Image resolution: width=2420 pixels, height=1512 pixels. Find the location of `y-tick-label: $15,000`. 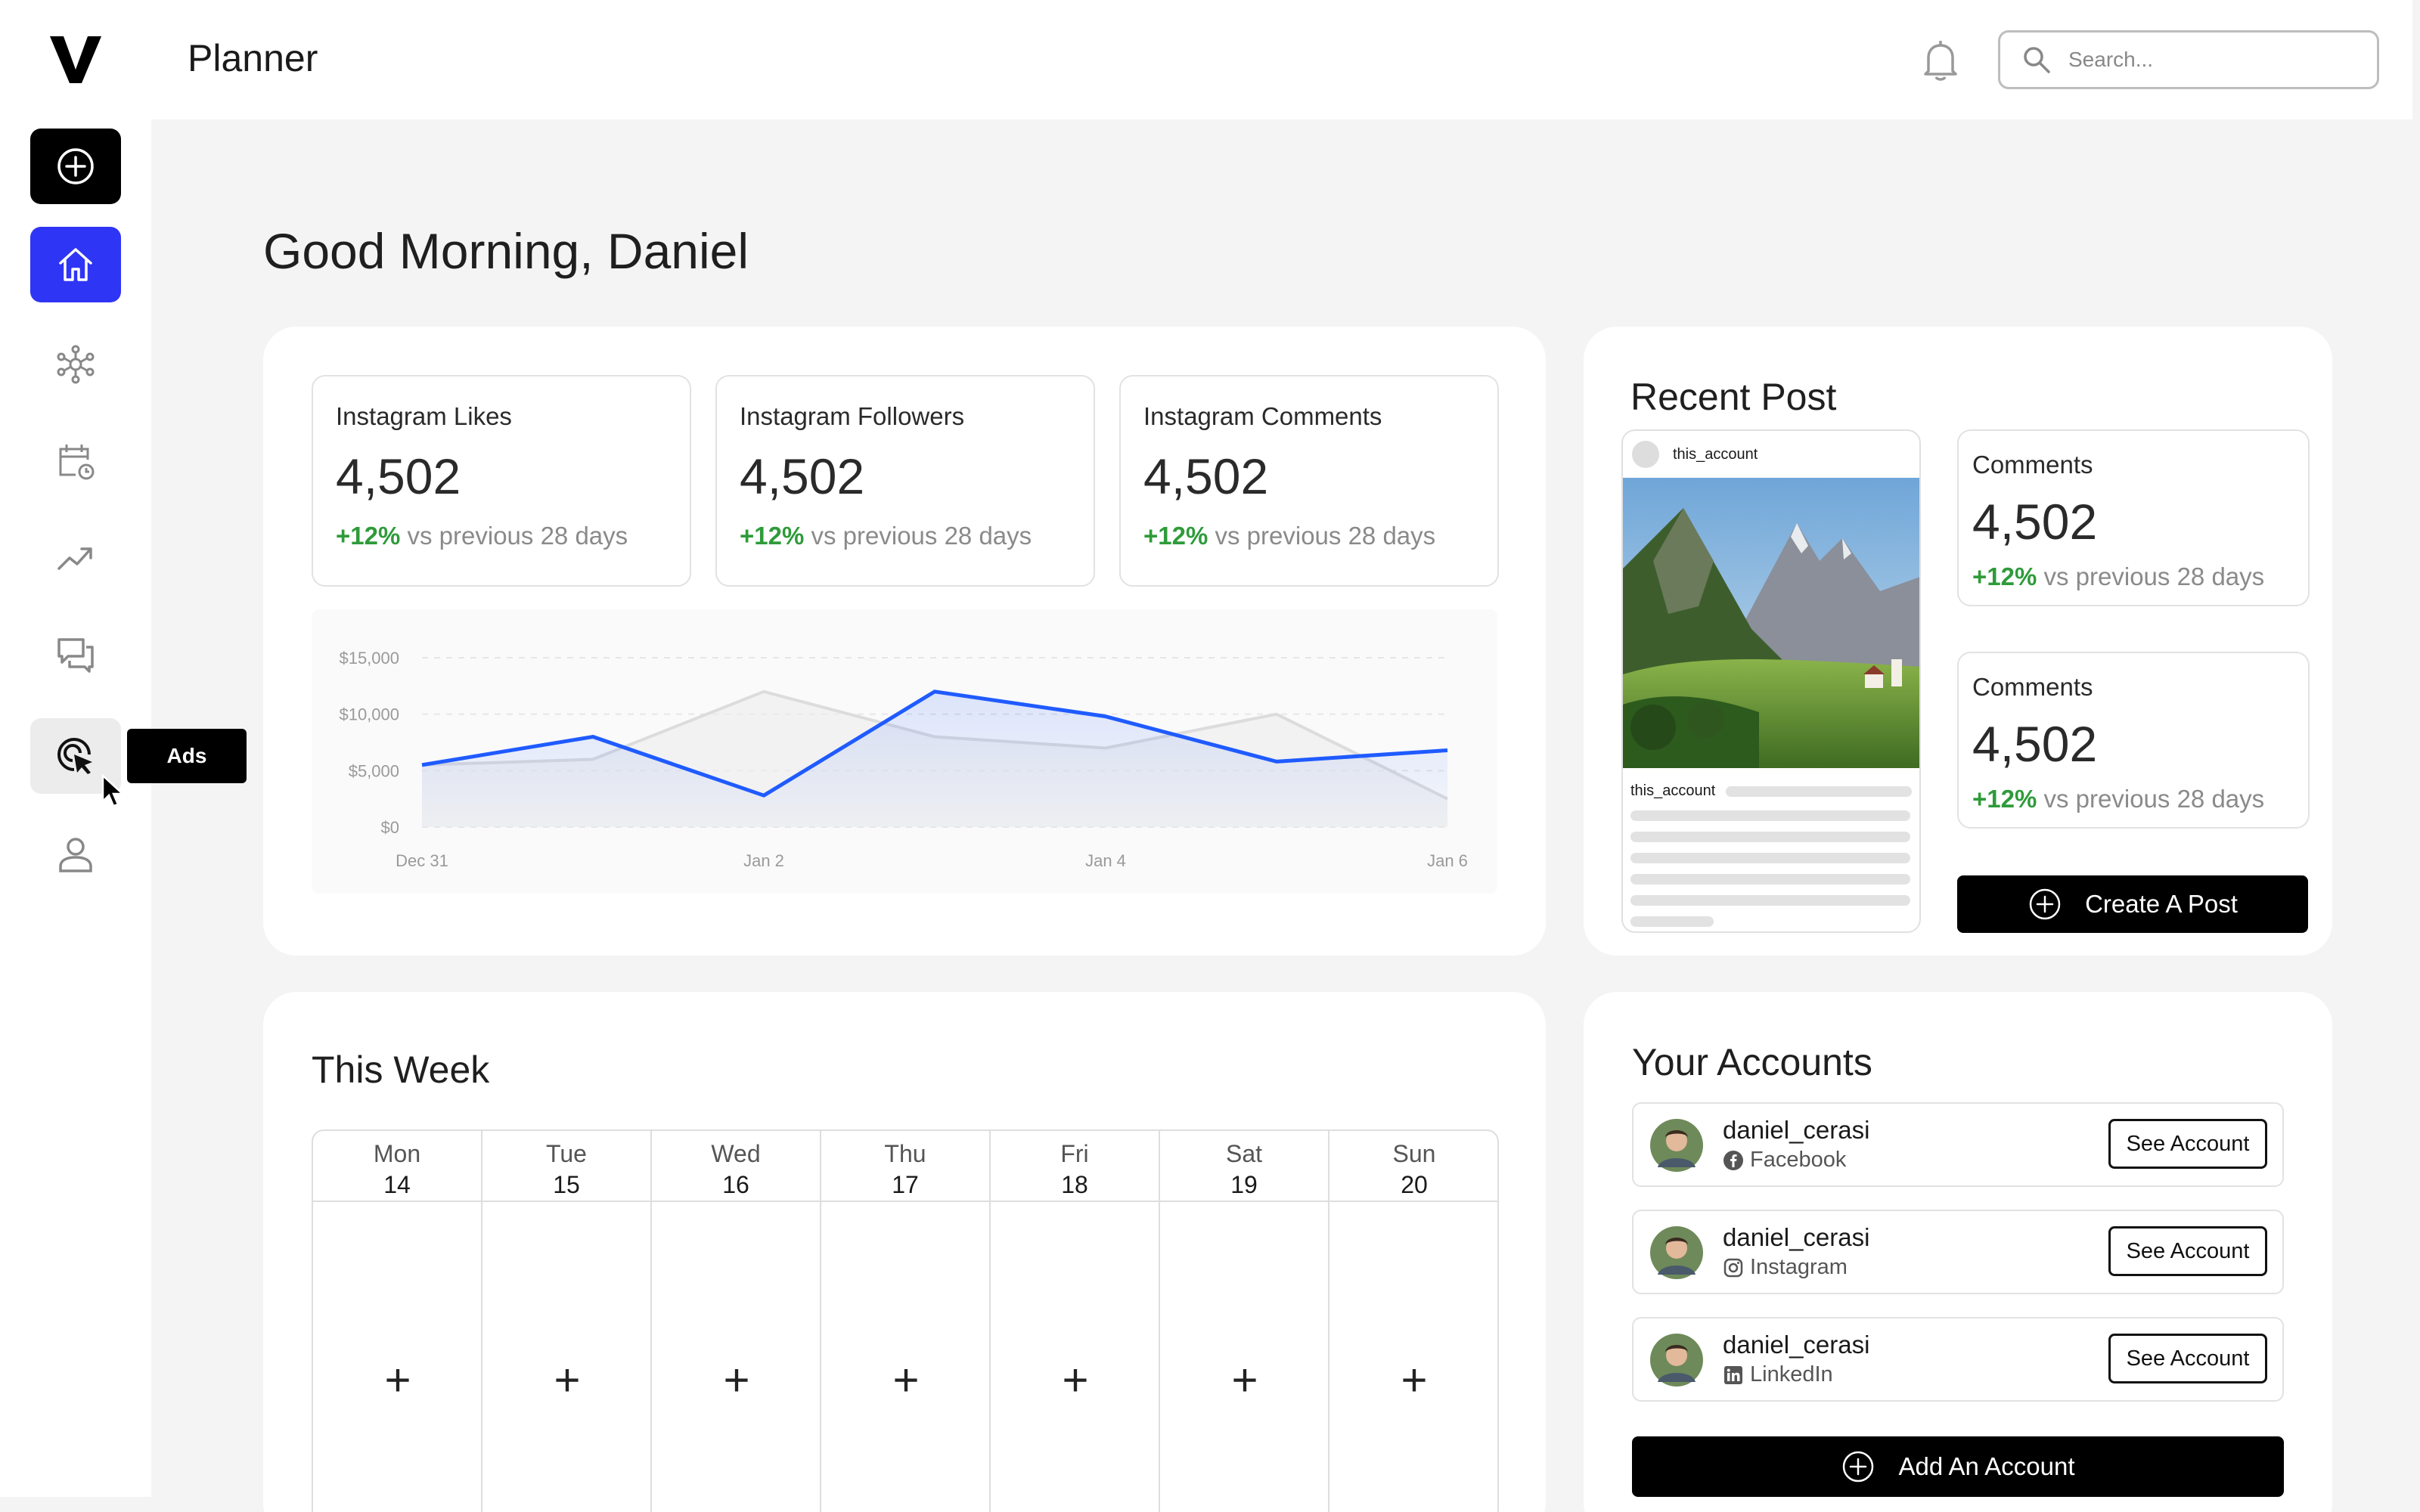

y-tick-label: $15,000 is located at coordinates (369, 658).